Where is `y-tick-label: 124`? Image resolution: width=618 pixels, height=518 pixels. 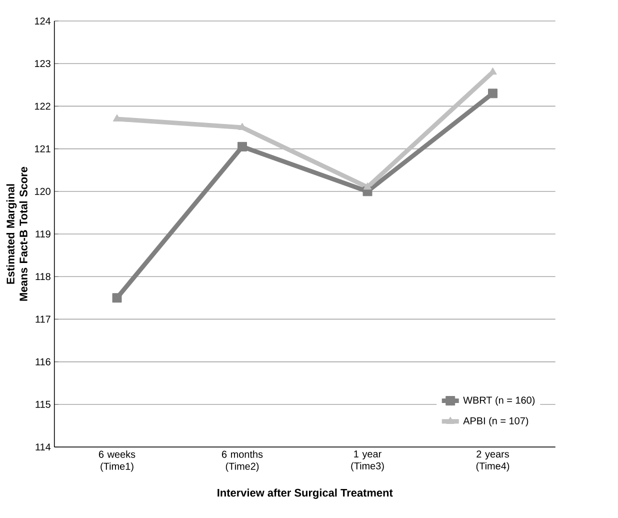
y-tick-label: 124 is located at coordinates (43, 21).